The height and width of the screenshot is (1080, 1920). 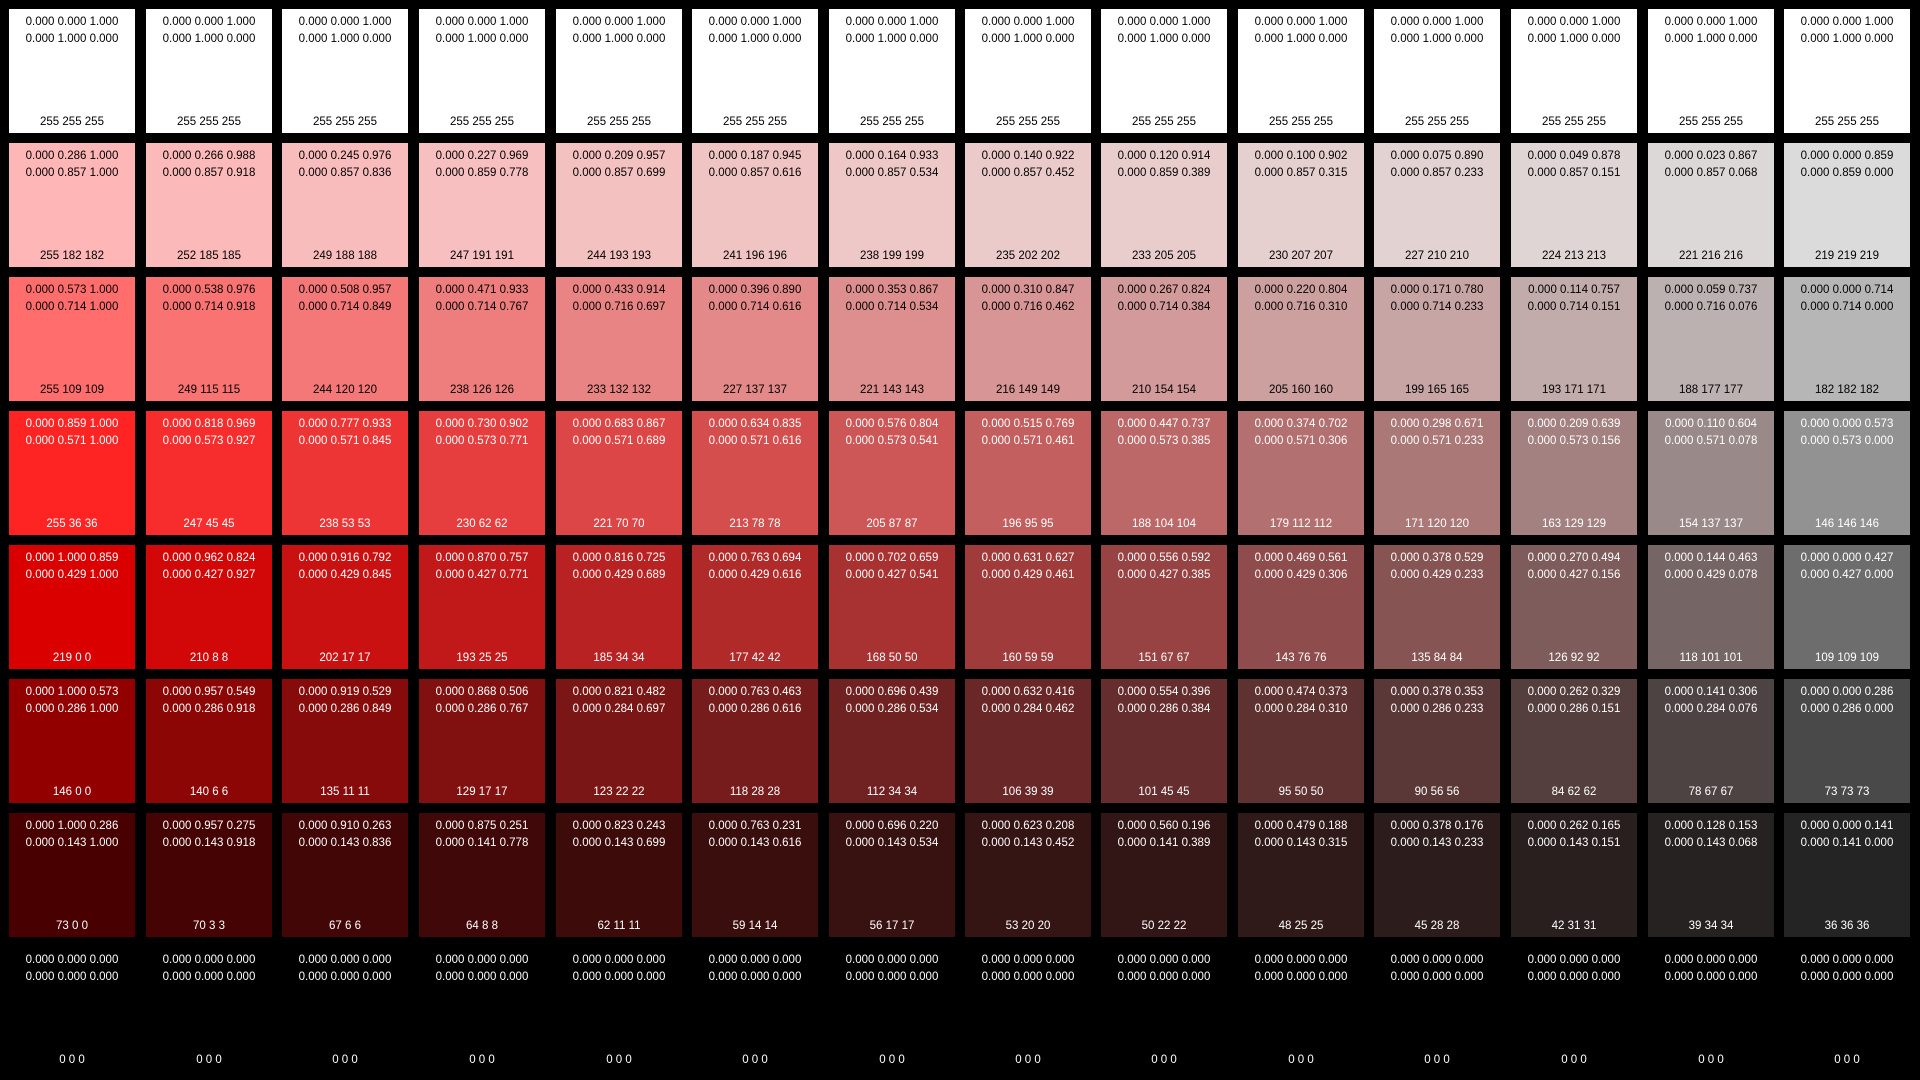 What do you see at coordinates (892, 441) in the screenshot?
I see `swatch-value-line2: 0.000 0.573 0.541` at bounding box center [892, 441].